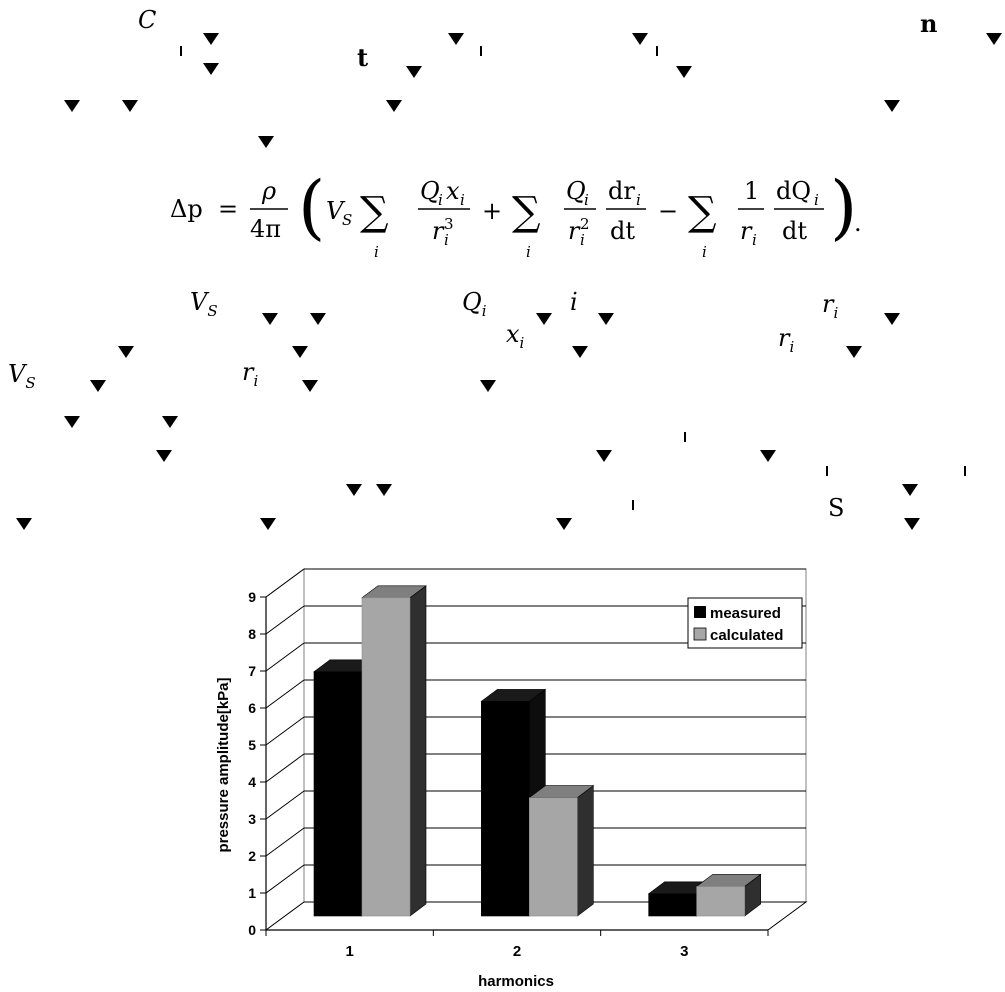 This screenshot has height=992, width=1005. I want to click on svg-text: 2, so click(585, 224).